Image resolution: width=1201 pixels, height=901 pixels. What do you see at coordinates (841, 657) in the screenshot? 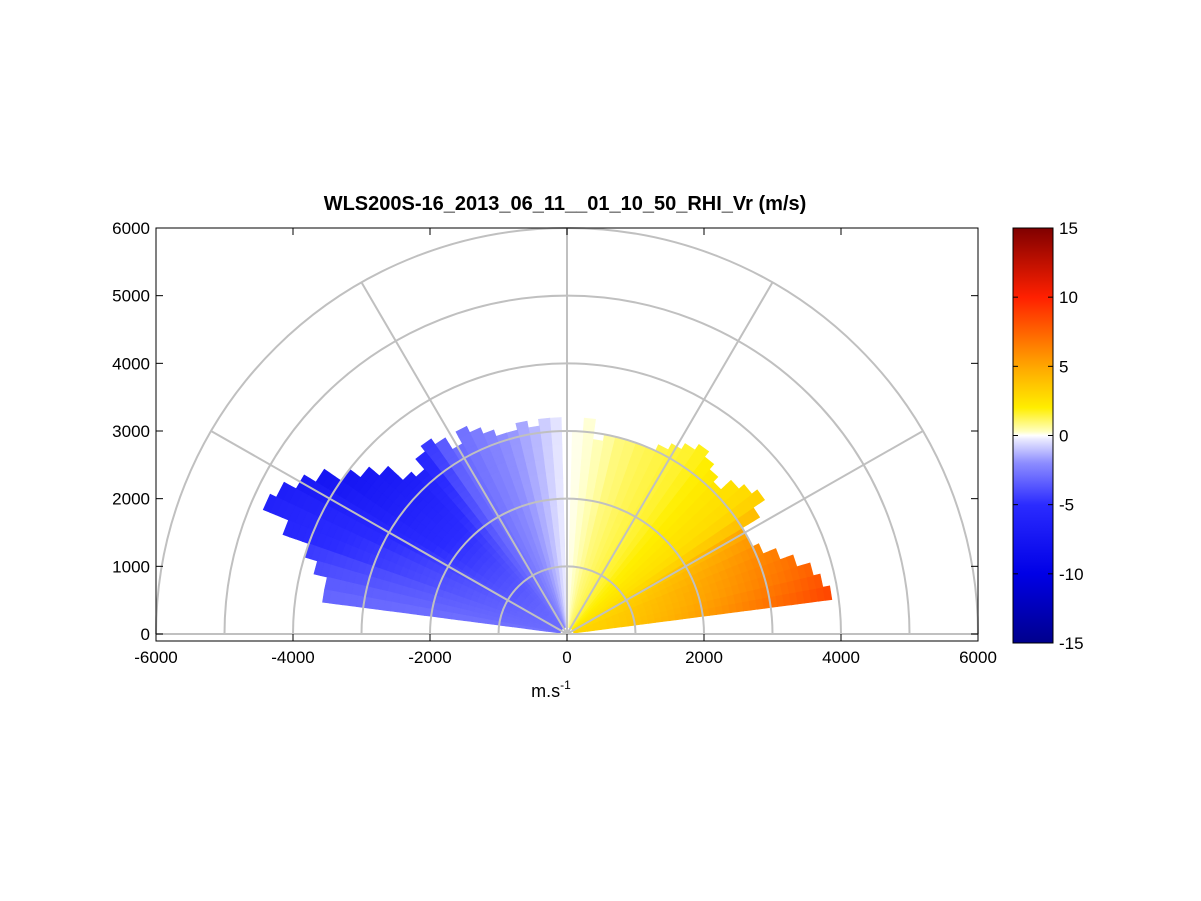
I see `x-tick-label: 4000` at bounding box center [841, 657].